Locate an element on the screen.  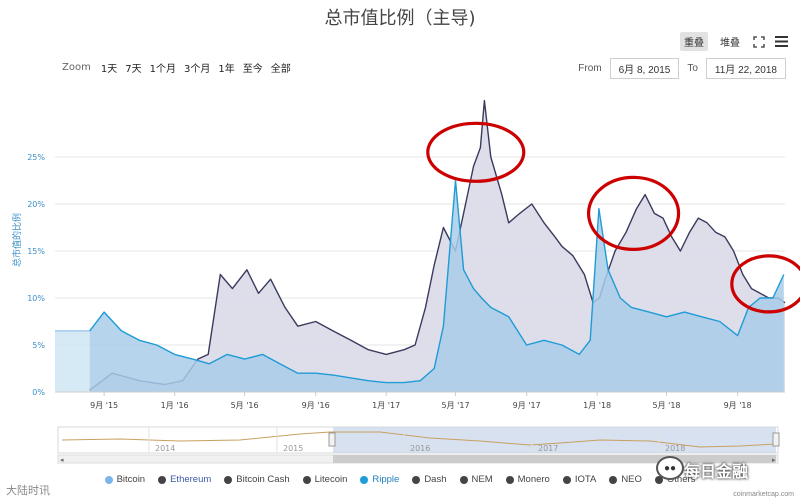
fullscreen-icon is located at coordinates (759, 42).